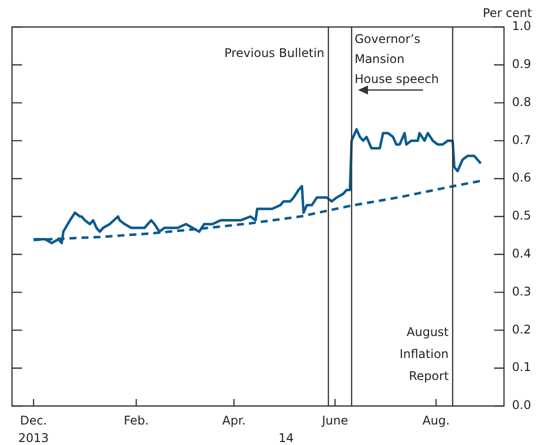 This screenshot has width=537, height=445. What do you see at coordinates (522, 329) in the screenshot?
I see `y-tick-label: 0.2` at bounding box center [522, 329].